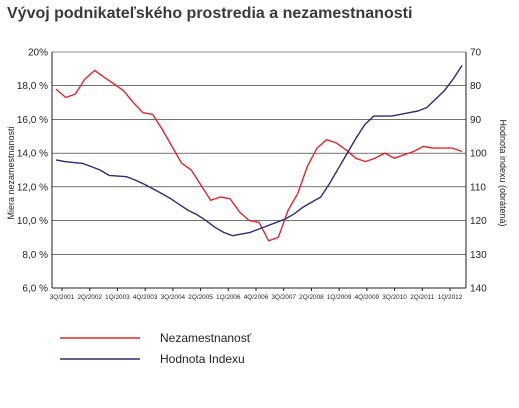 Image resolution: width=519 pixels, height=408 pixels. I want to click on y-tick-label: 20%, so click(38, 53).